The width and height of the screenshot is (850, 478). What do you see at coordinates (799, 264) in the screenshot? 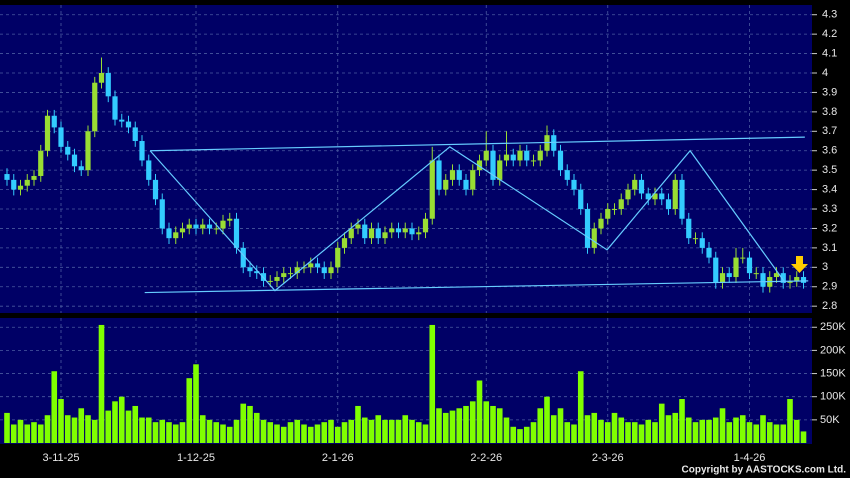
I see `arrow` at bounding box center [799, 264].